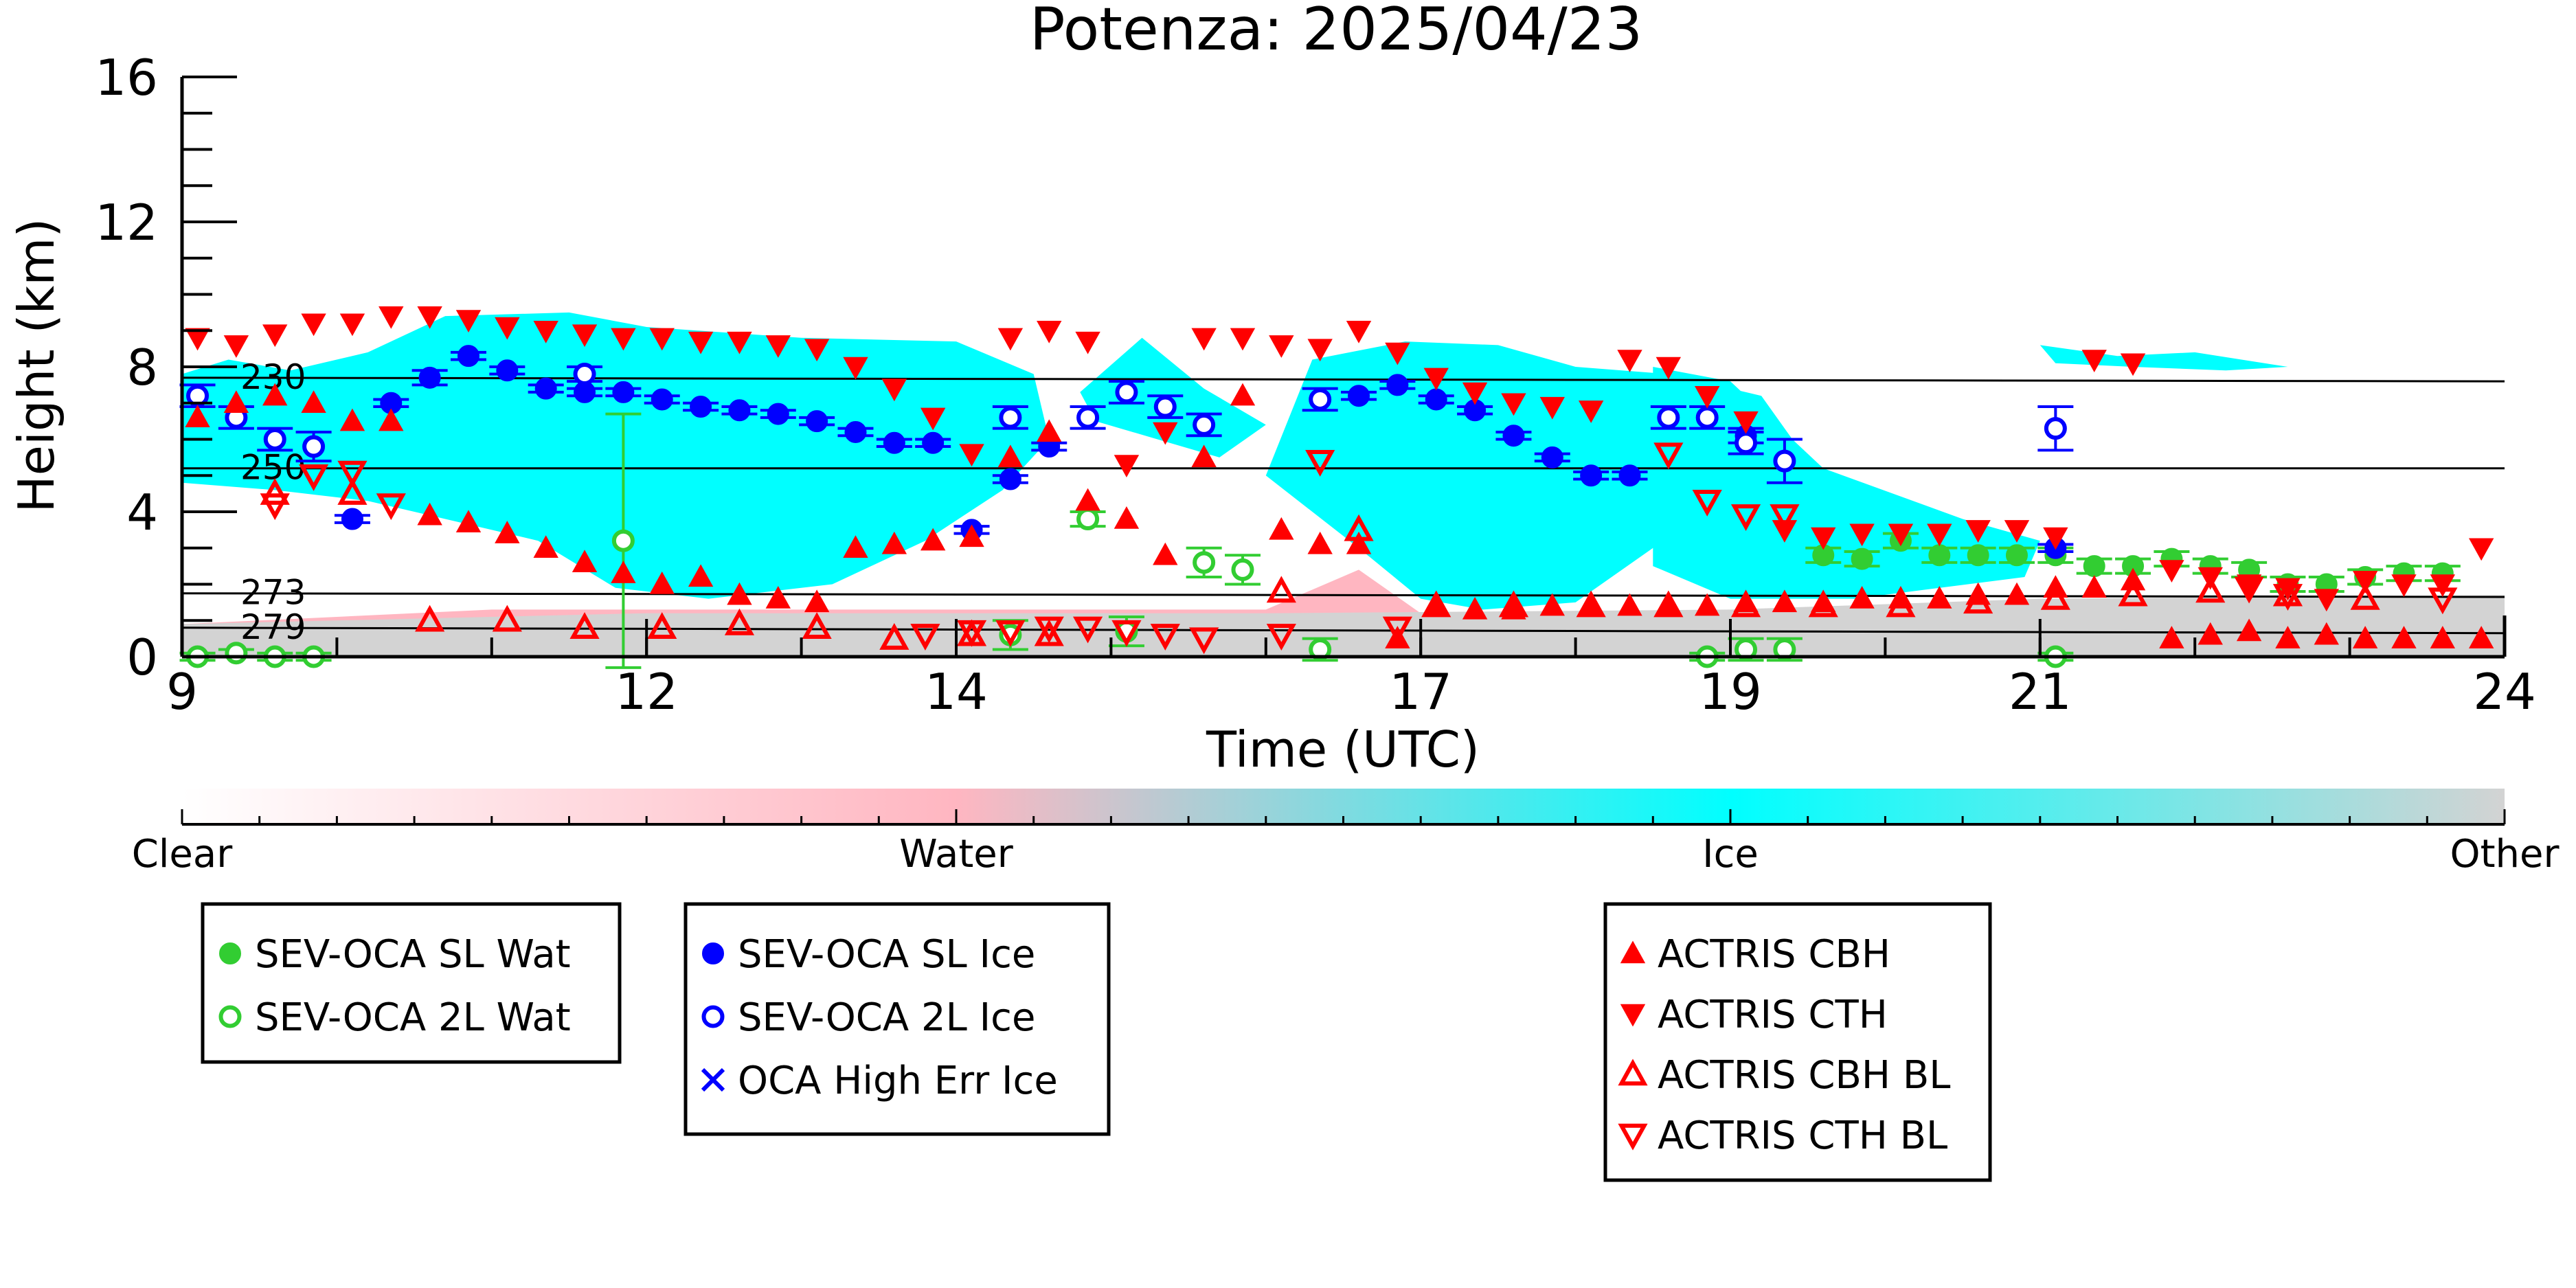 This screenshot has width=2576, height=1288. Describe the element at coordinates (1343, 595) in the screenshot. I see `isotherm-line` at that location.